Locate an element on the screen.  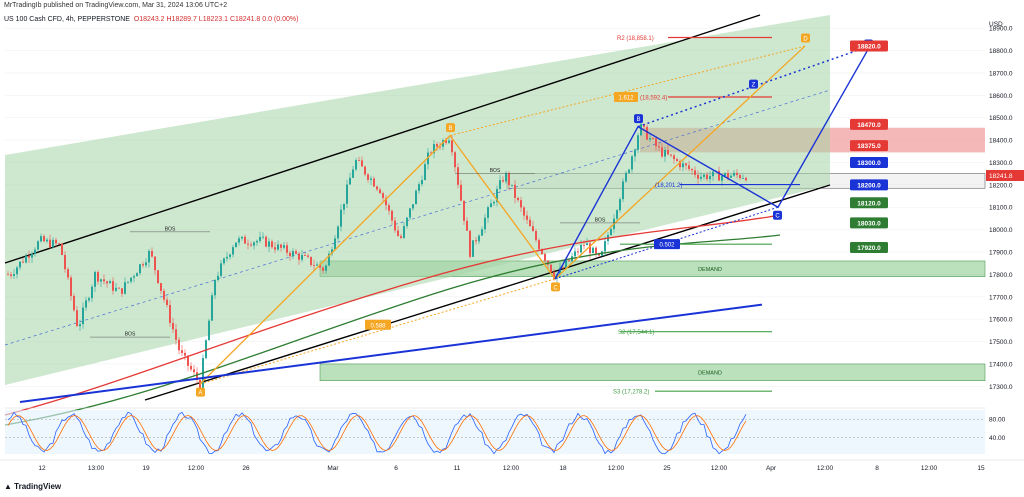
trend-line-blue is located at coordinates (391, 353).